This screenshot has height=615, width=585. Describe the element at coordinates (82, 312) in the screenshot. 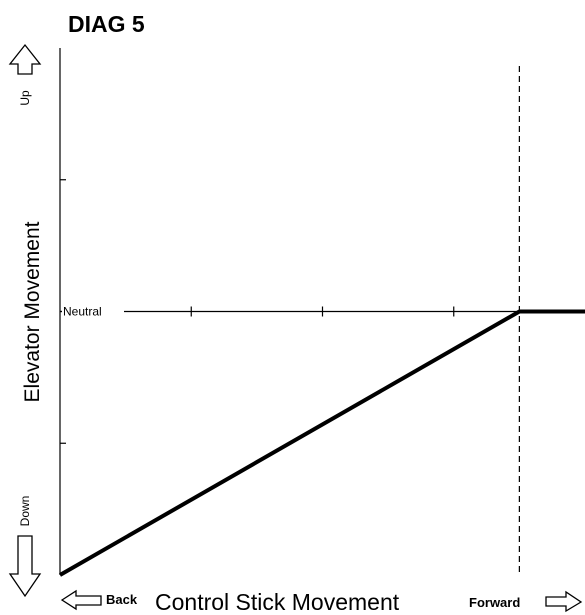

I see `neutral-label: Neutral` at that location.